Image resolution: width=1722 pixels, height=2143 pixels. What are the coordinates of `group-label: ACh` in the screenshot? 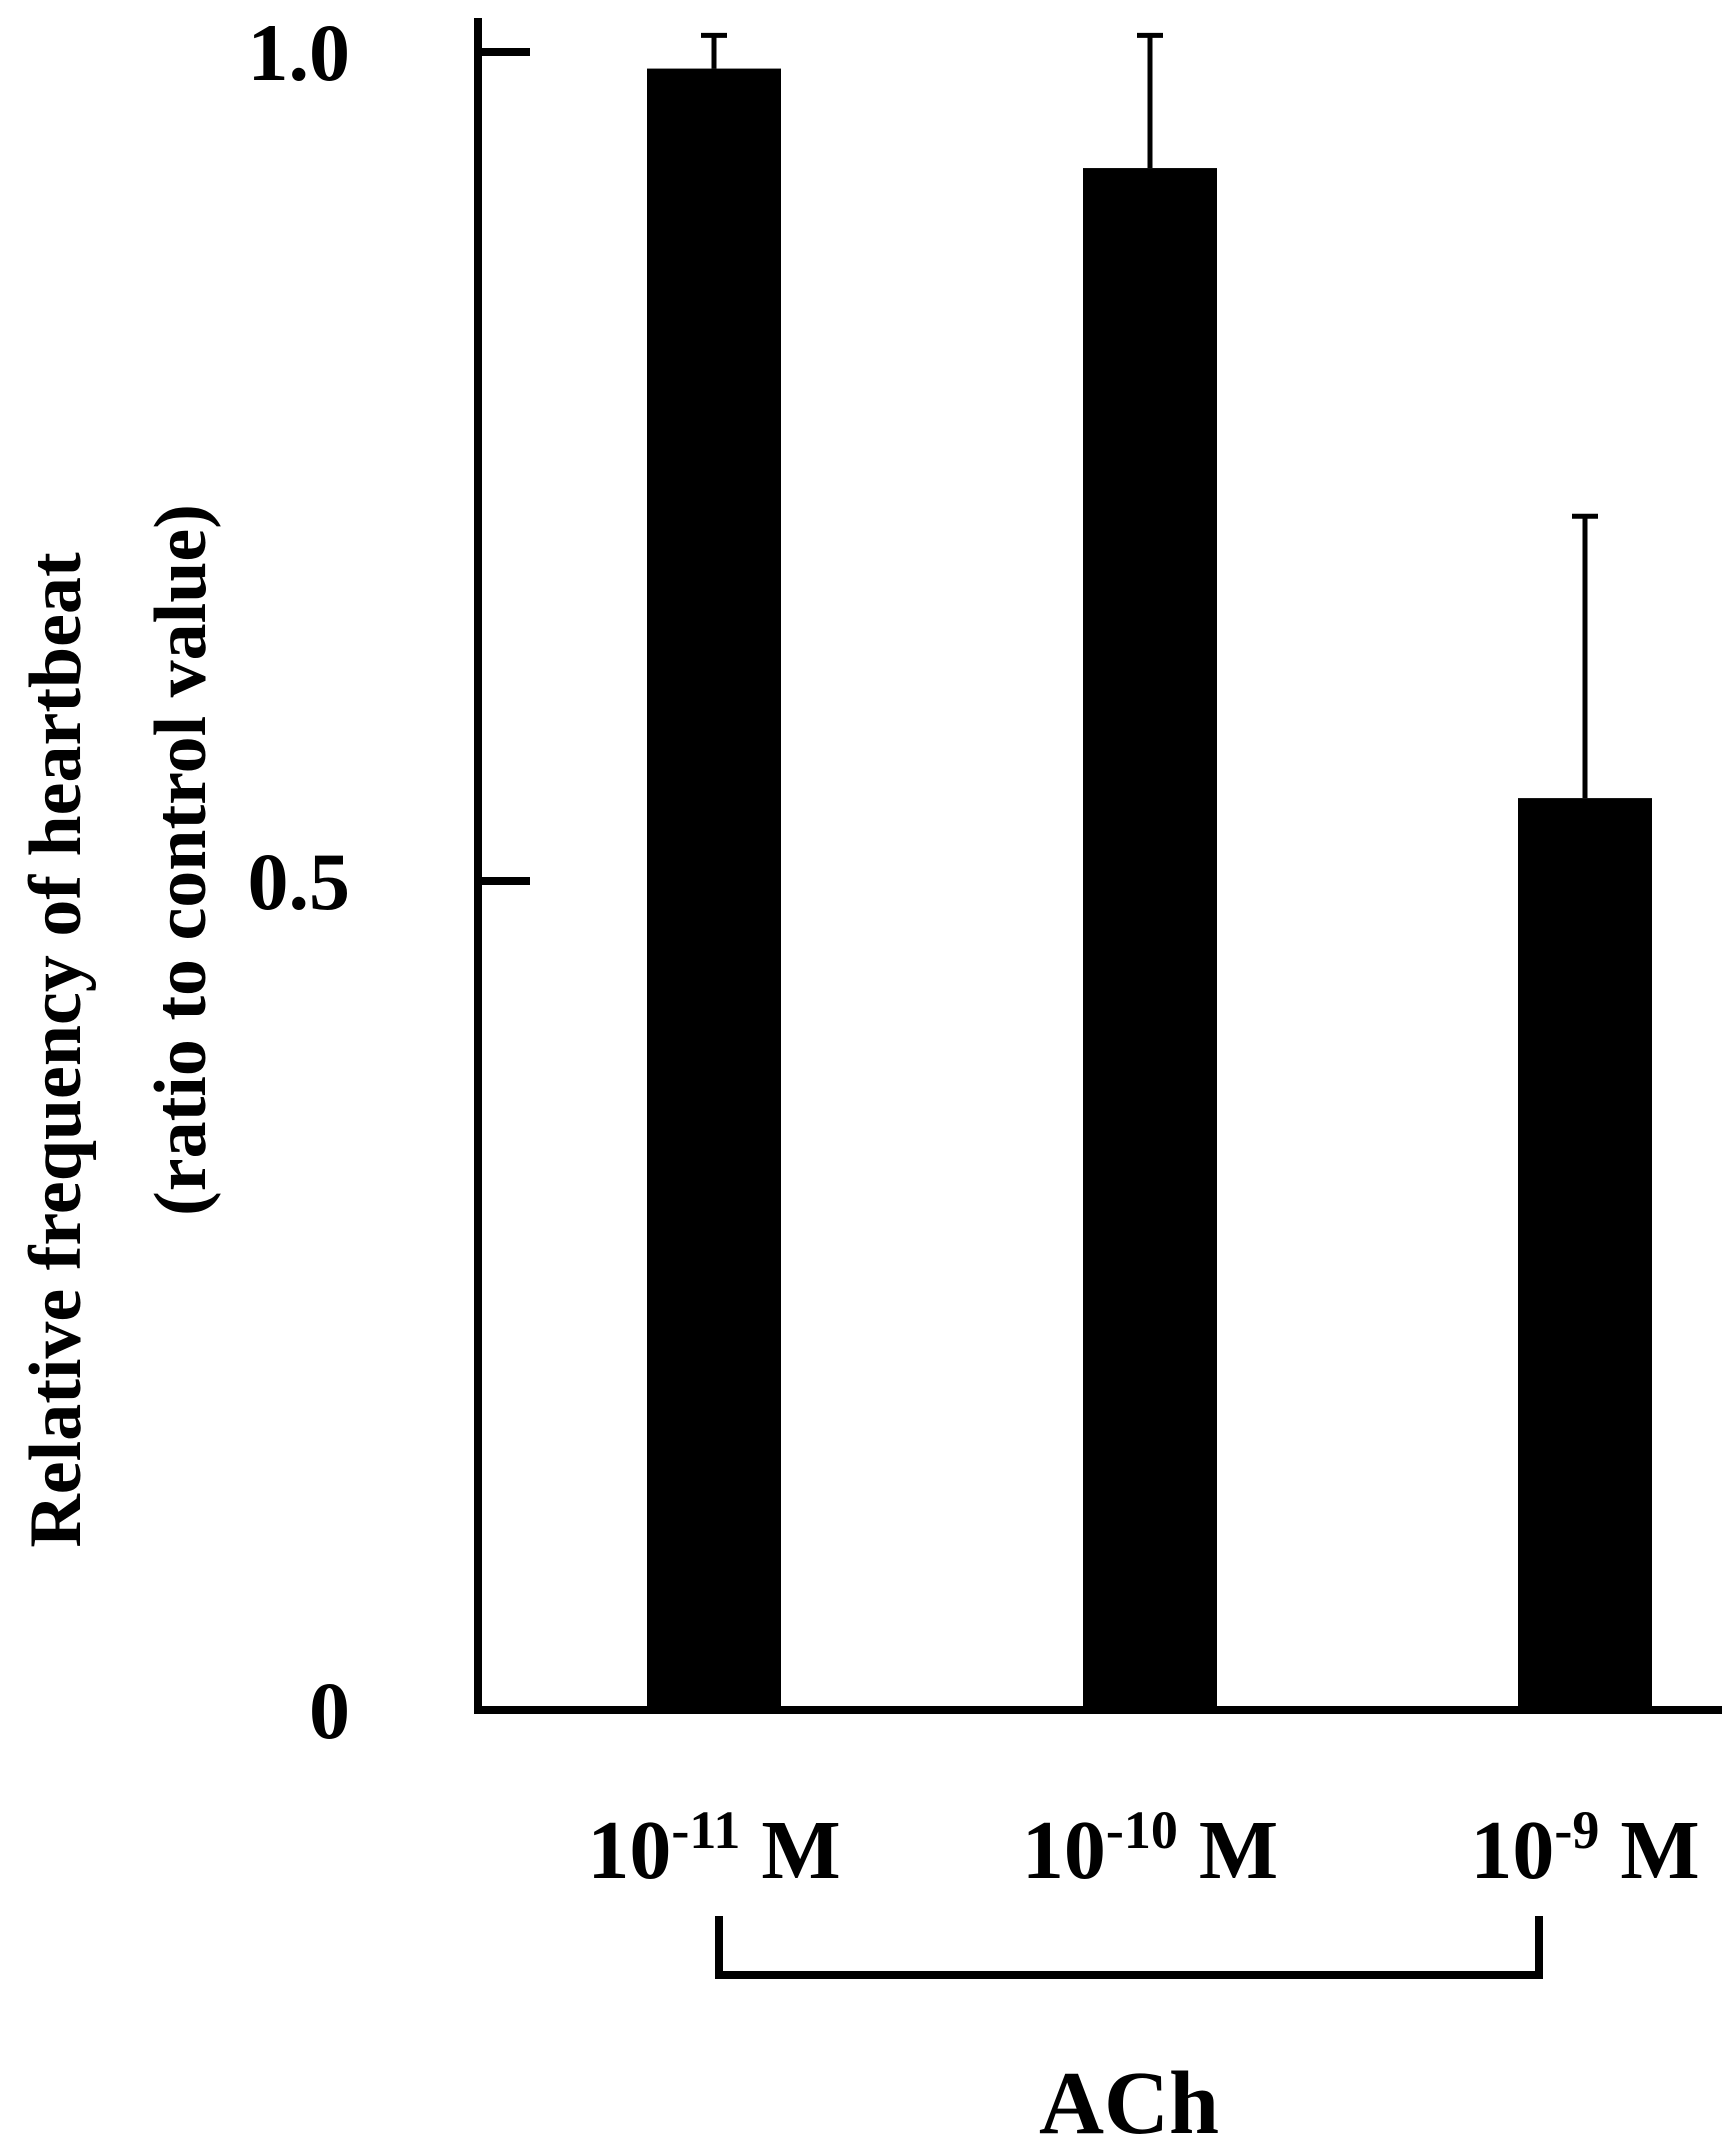 It's located at (1129, 2098).